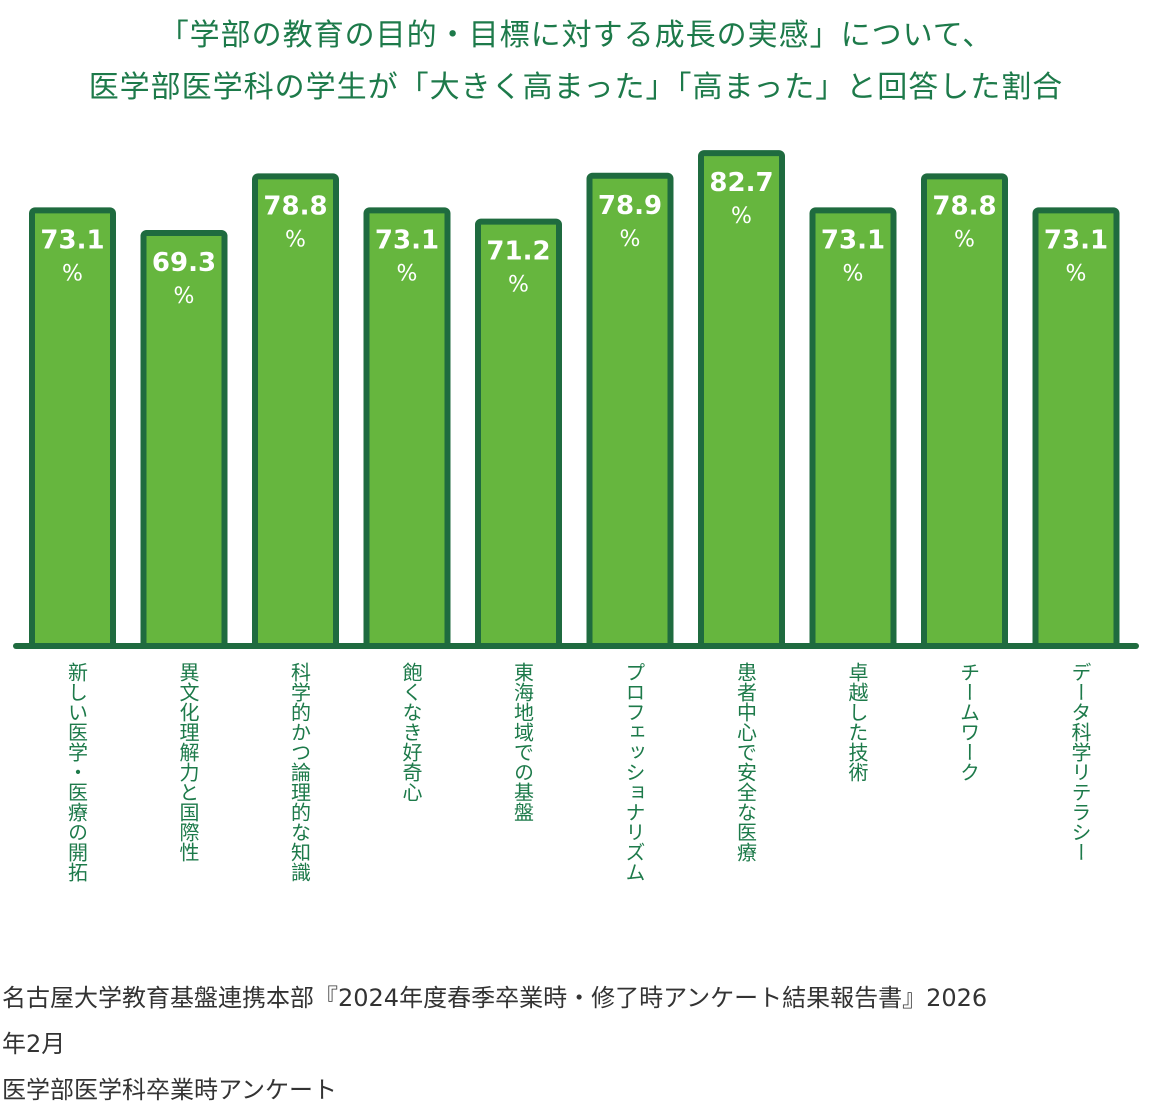 The image size is (1152, 1106). I want to click on category-label: 飽くなき好奇心, so click(411, 732).